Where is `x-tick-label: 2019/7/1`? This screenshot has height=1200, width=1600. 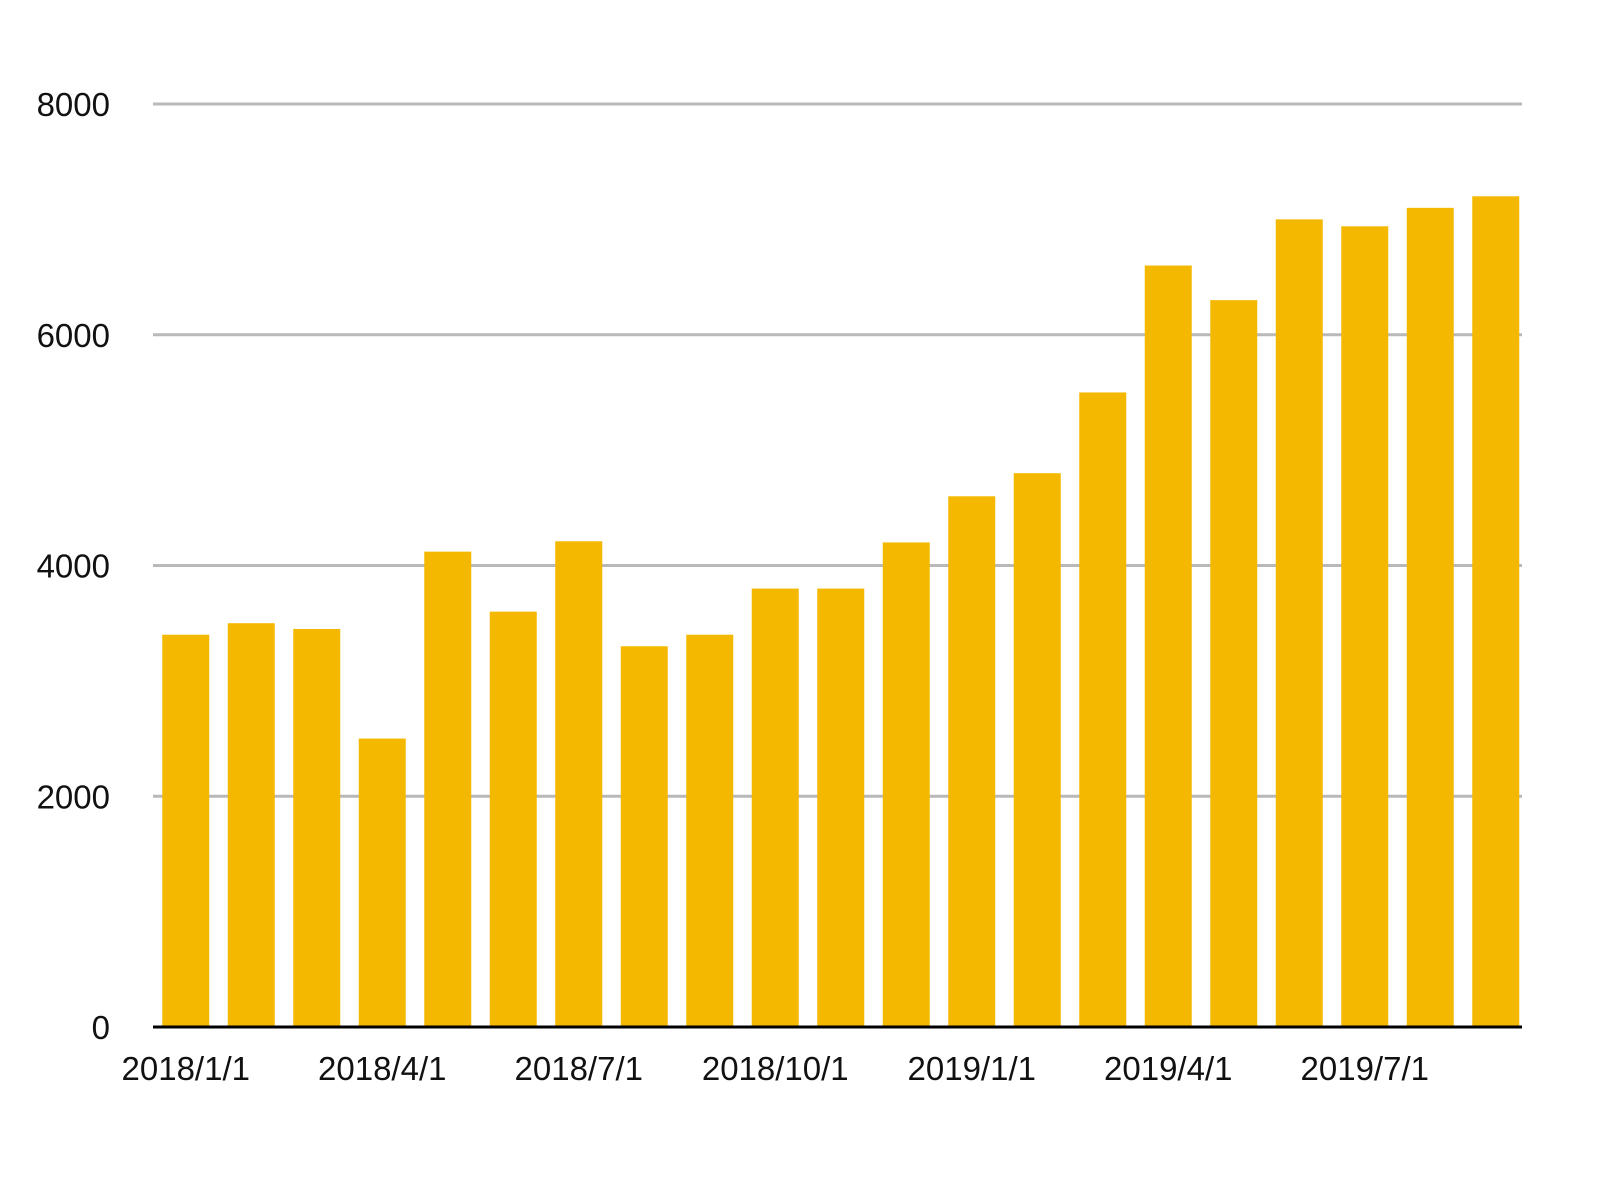
x-tick-label: 2019/7/1 is located at coordinates (1365, 1068).